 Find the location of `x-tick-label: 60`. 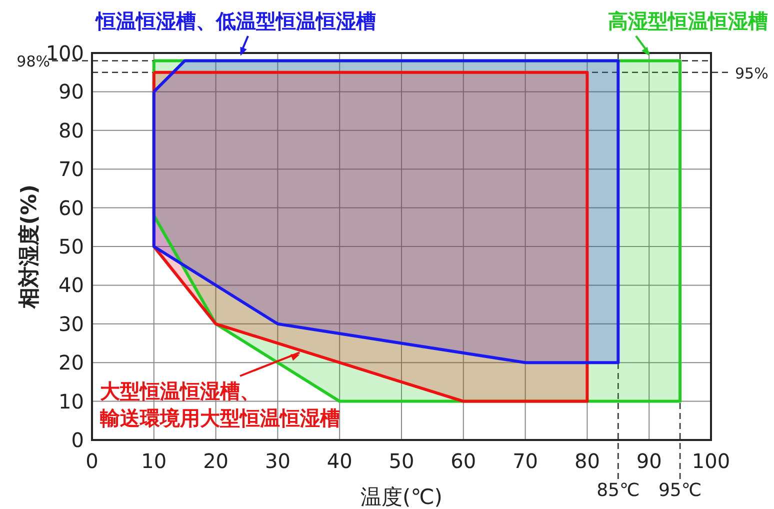

x-tick-label: 60 is located at coordinates (463, 461).